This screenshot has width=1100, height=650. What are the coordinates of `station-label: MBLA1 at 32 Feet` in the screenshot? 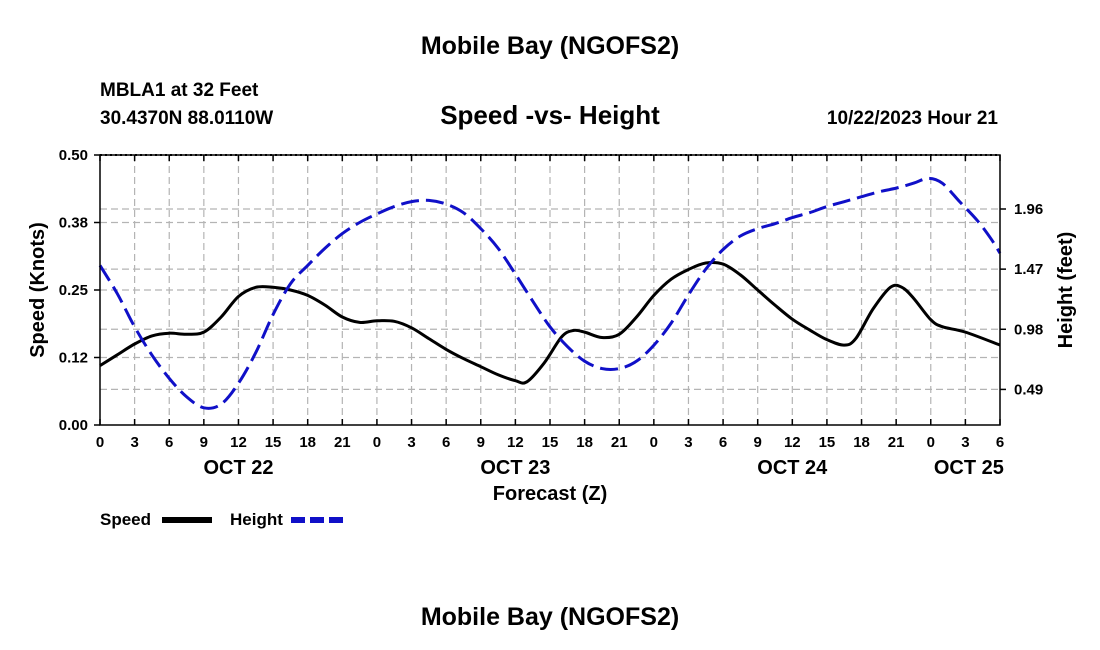 It's located at (179, 90).